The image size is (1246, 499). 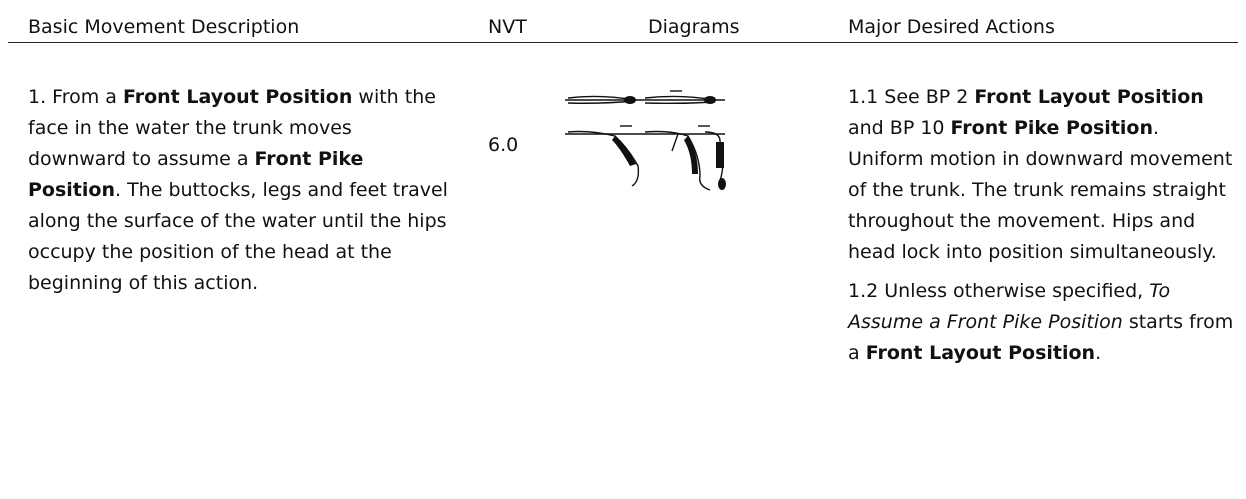 What do you see at coordinates (1009, 306) in the screenshot?
I see `text-run: To Assume a Front Pike Position` at bounding box center [1009, 306].